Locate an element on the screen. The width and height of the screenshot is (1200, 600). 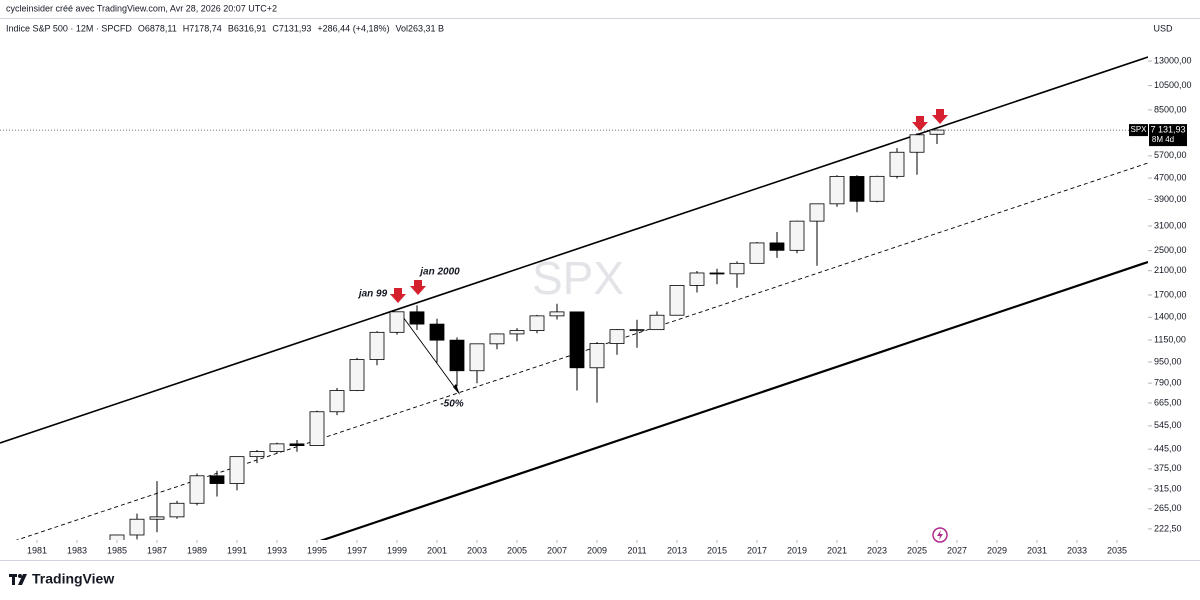
legend-item: Vol263,31 B is located at coordinates (419, 28).